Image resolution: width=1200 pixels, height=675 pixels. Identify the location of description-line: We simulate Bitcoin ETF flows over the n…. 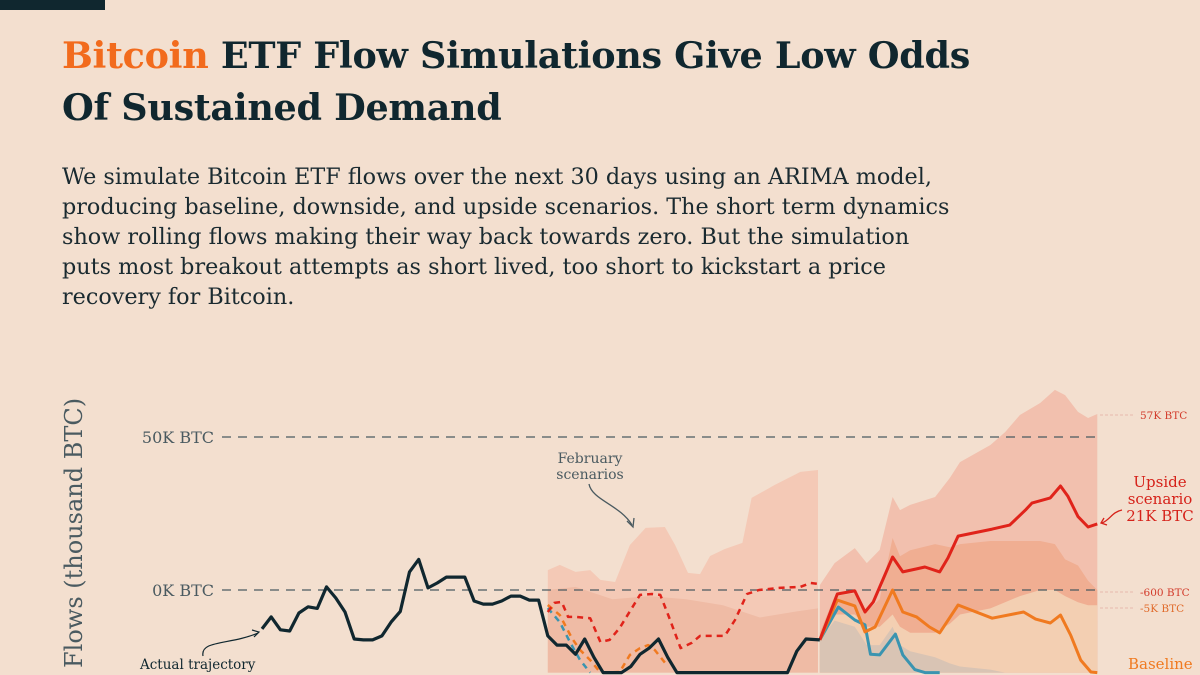
(497, 177).